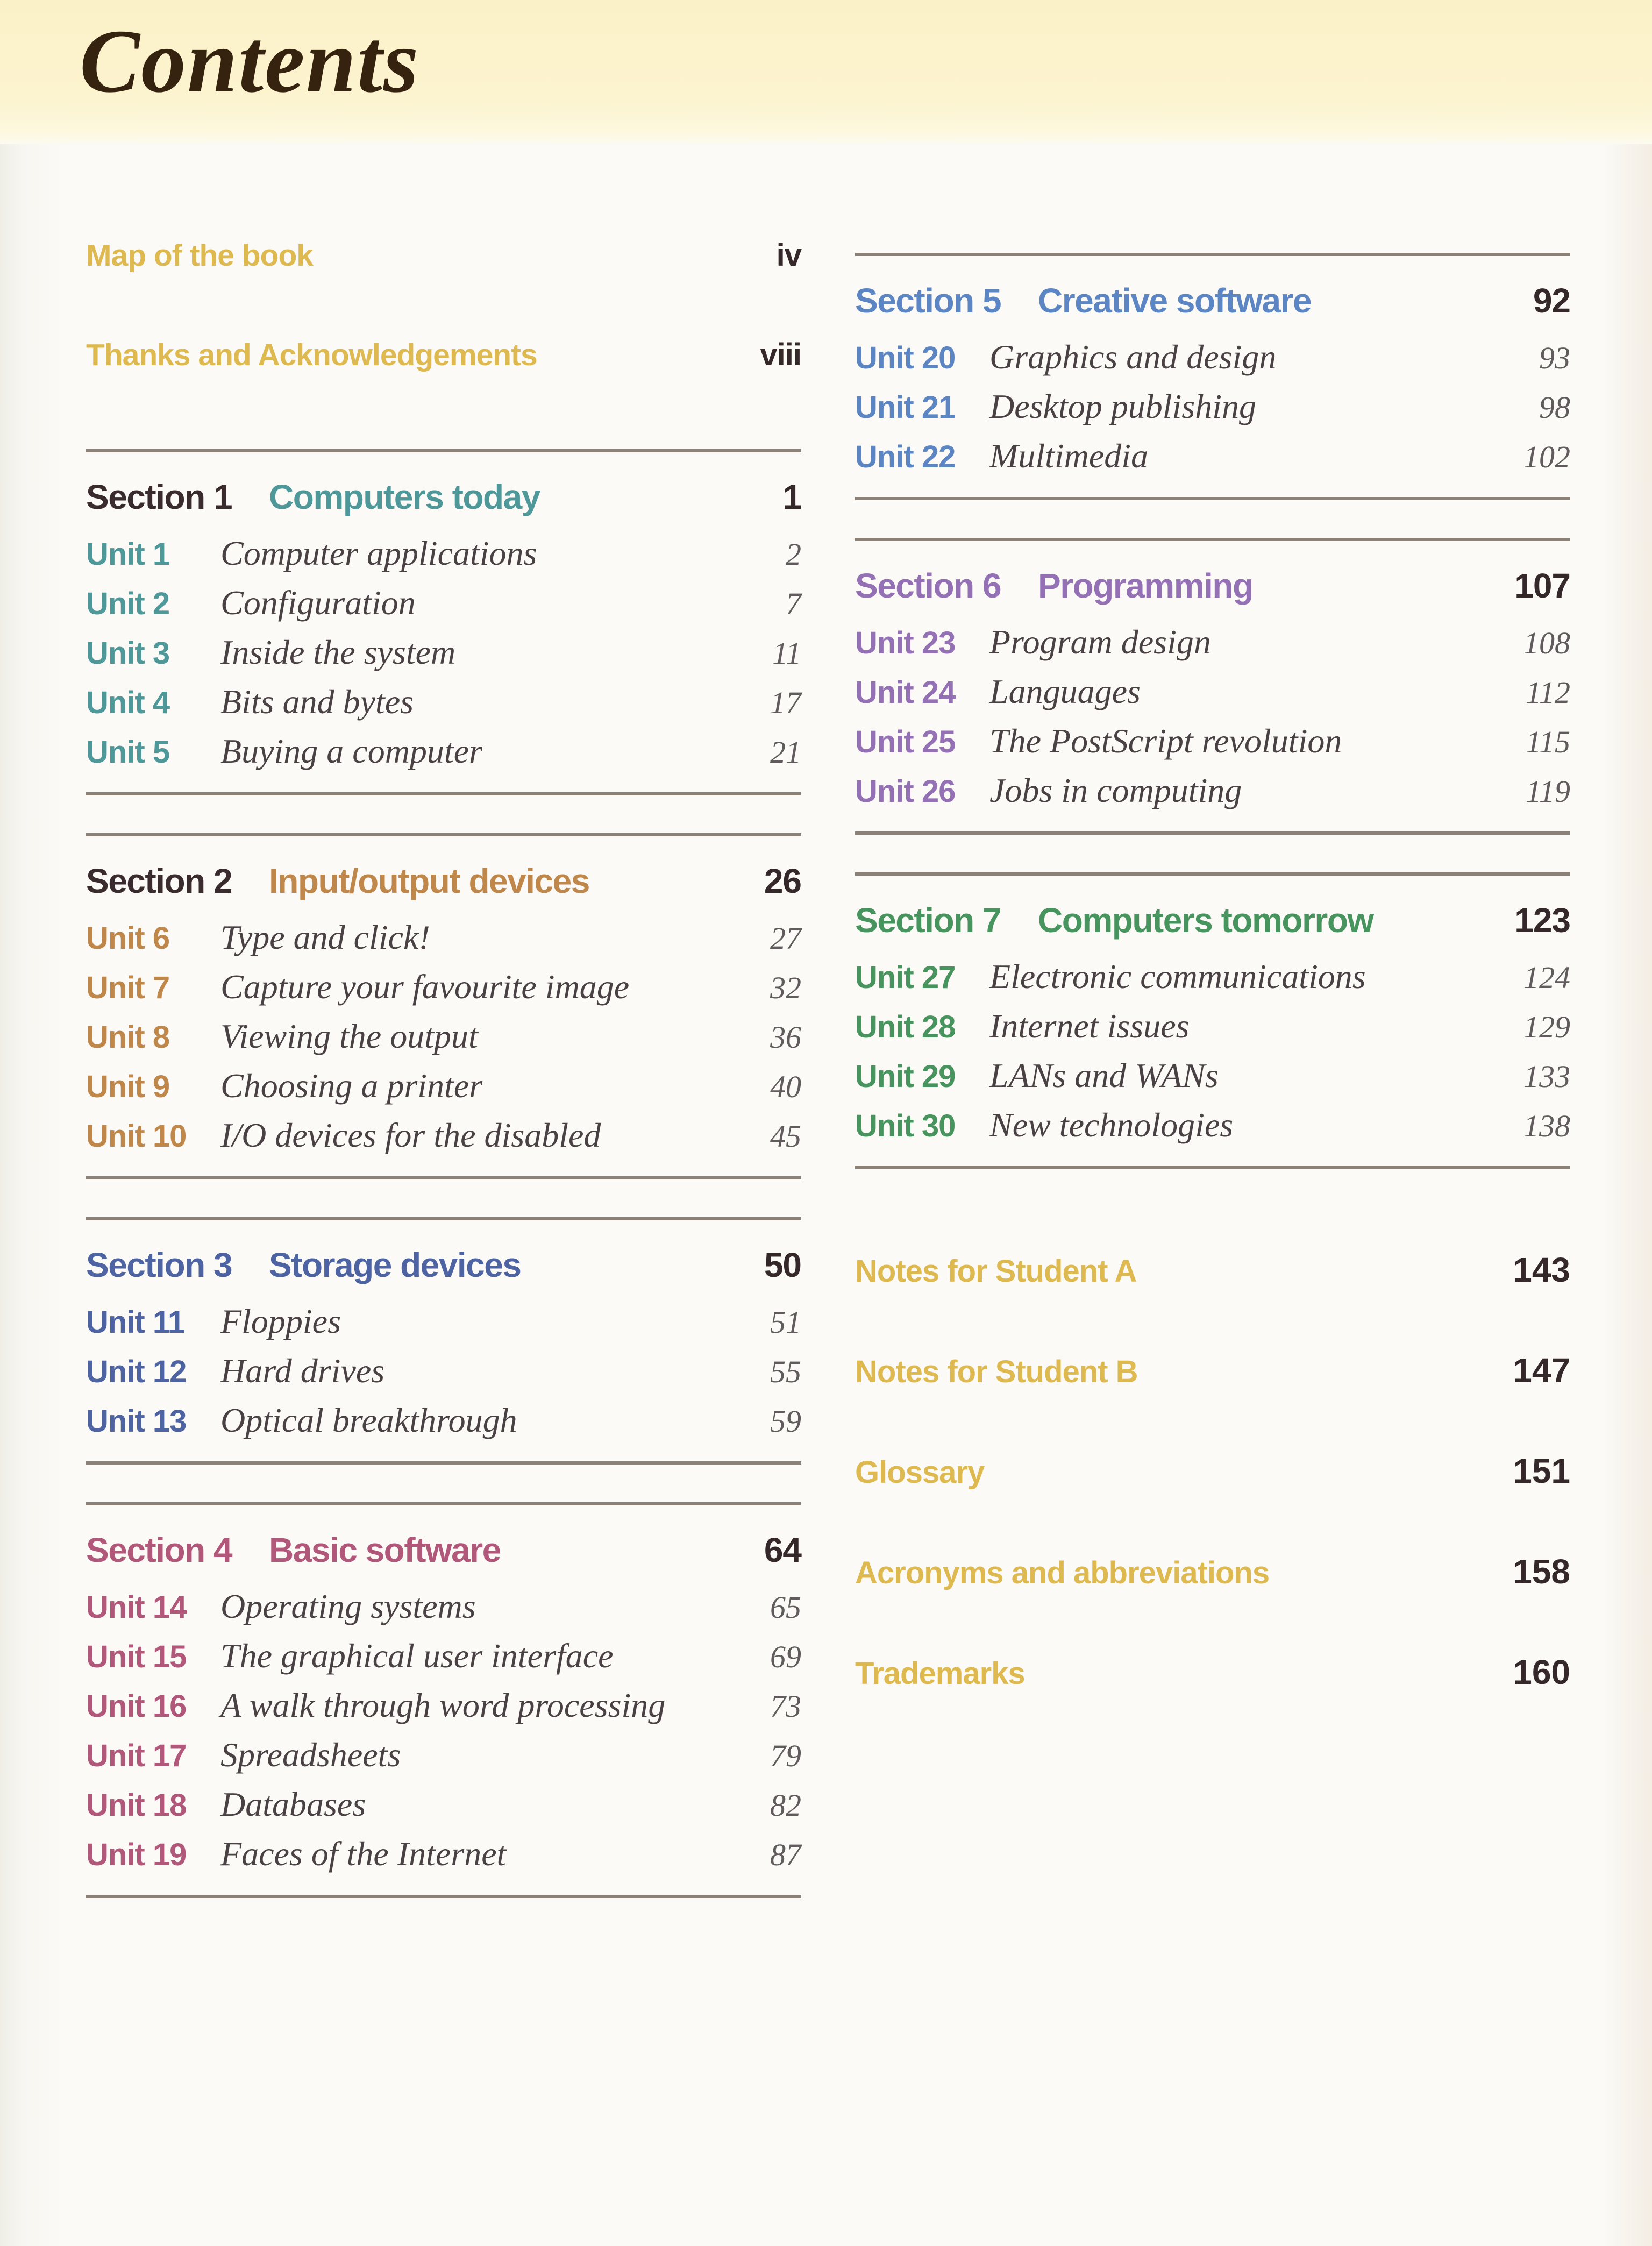 The image size is (1652, 2246). Describe the element at coordinates (128, 603) in the screenshot. I see `unit-label: Unit 2` at that location.